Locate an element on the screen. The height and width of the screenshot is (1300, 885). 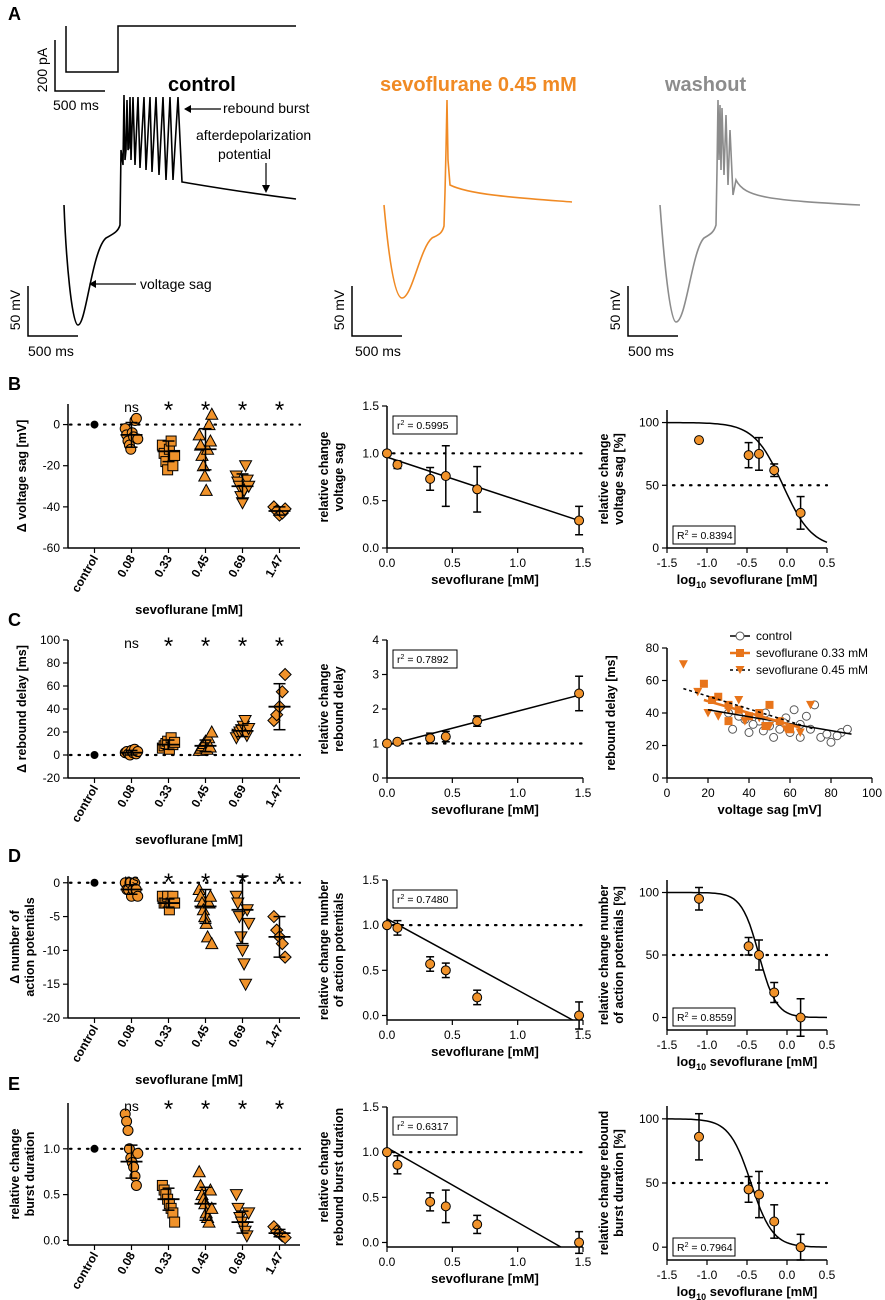
r-squared-label: r2 = 0.7892 is located at coordinates (423, 660).